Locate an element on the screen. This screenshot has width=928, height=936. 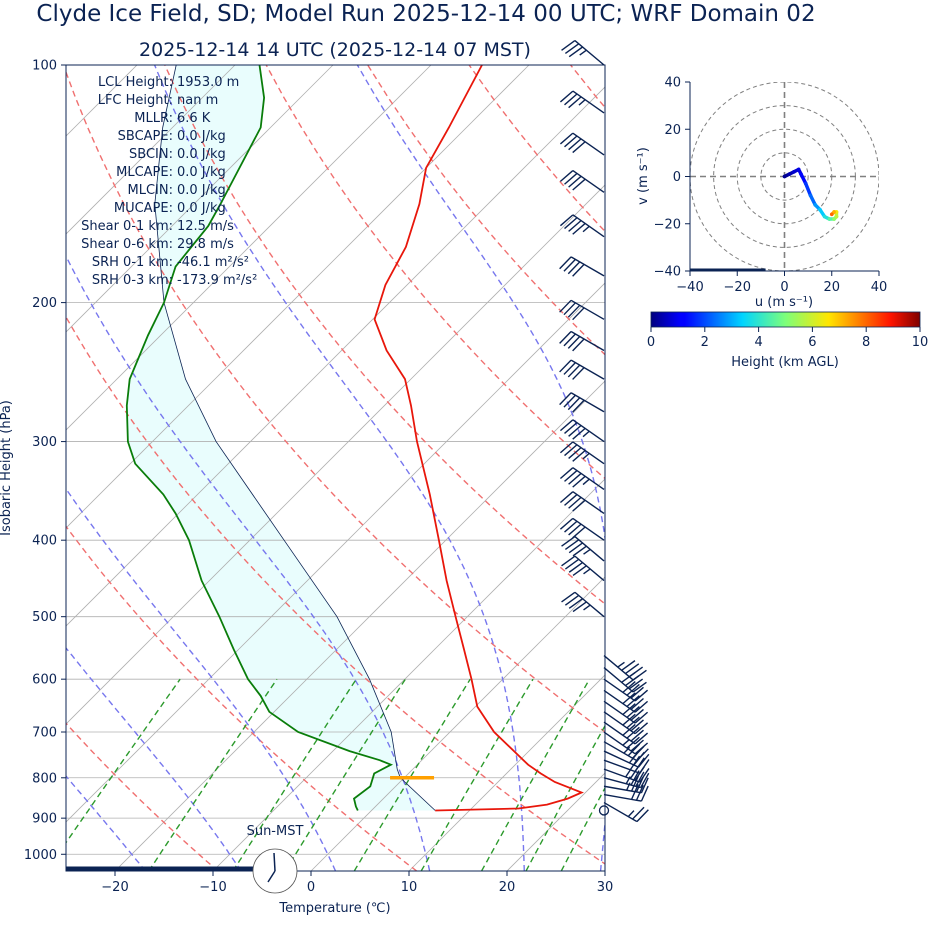
isotherm is located at coordinates (102, 101).